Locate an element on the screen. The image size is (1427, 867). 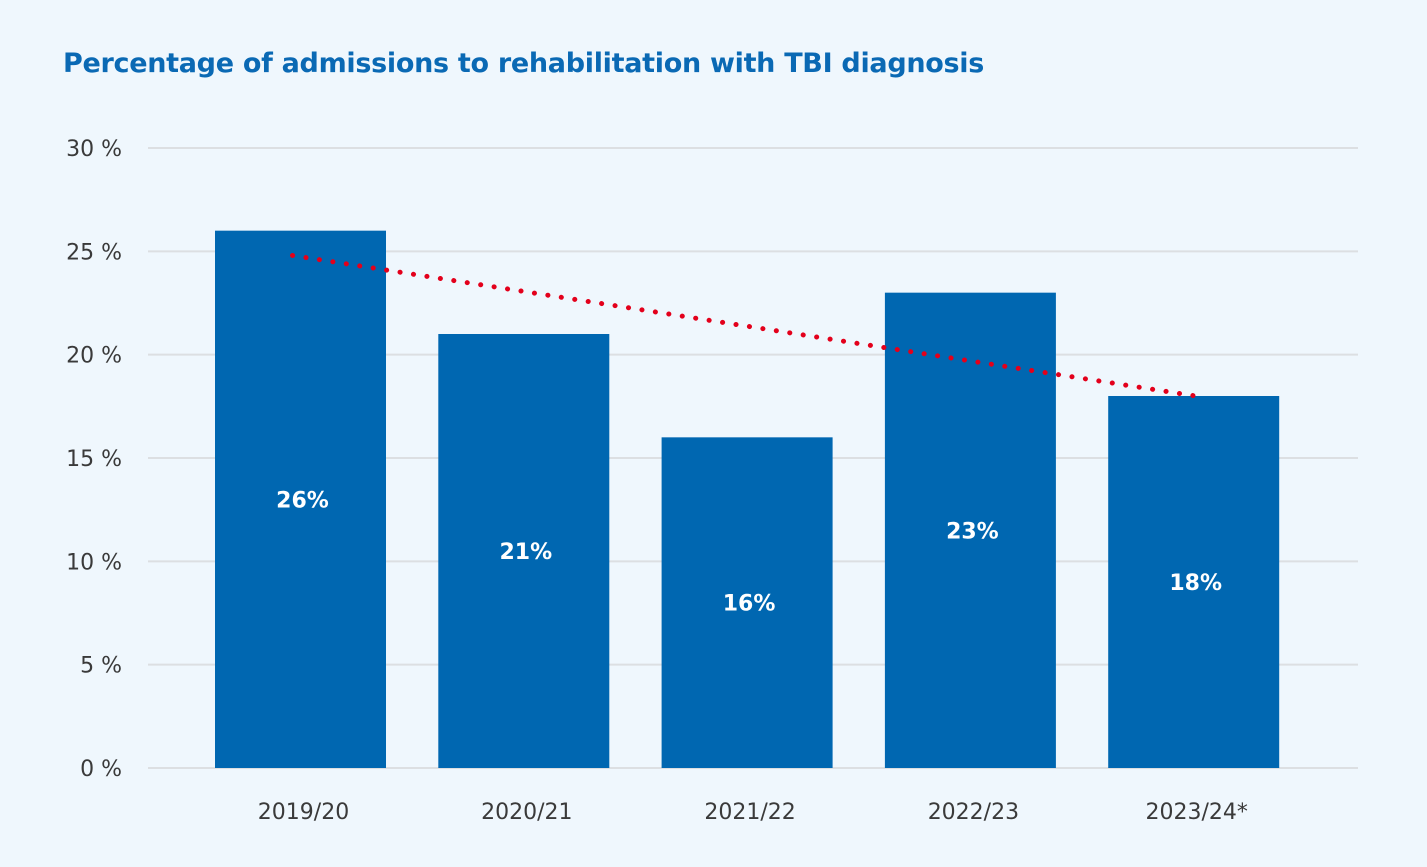
data-label: 18% is located at coordinates (1195, 583).